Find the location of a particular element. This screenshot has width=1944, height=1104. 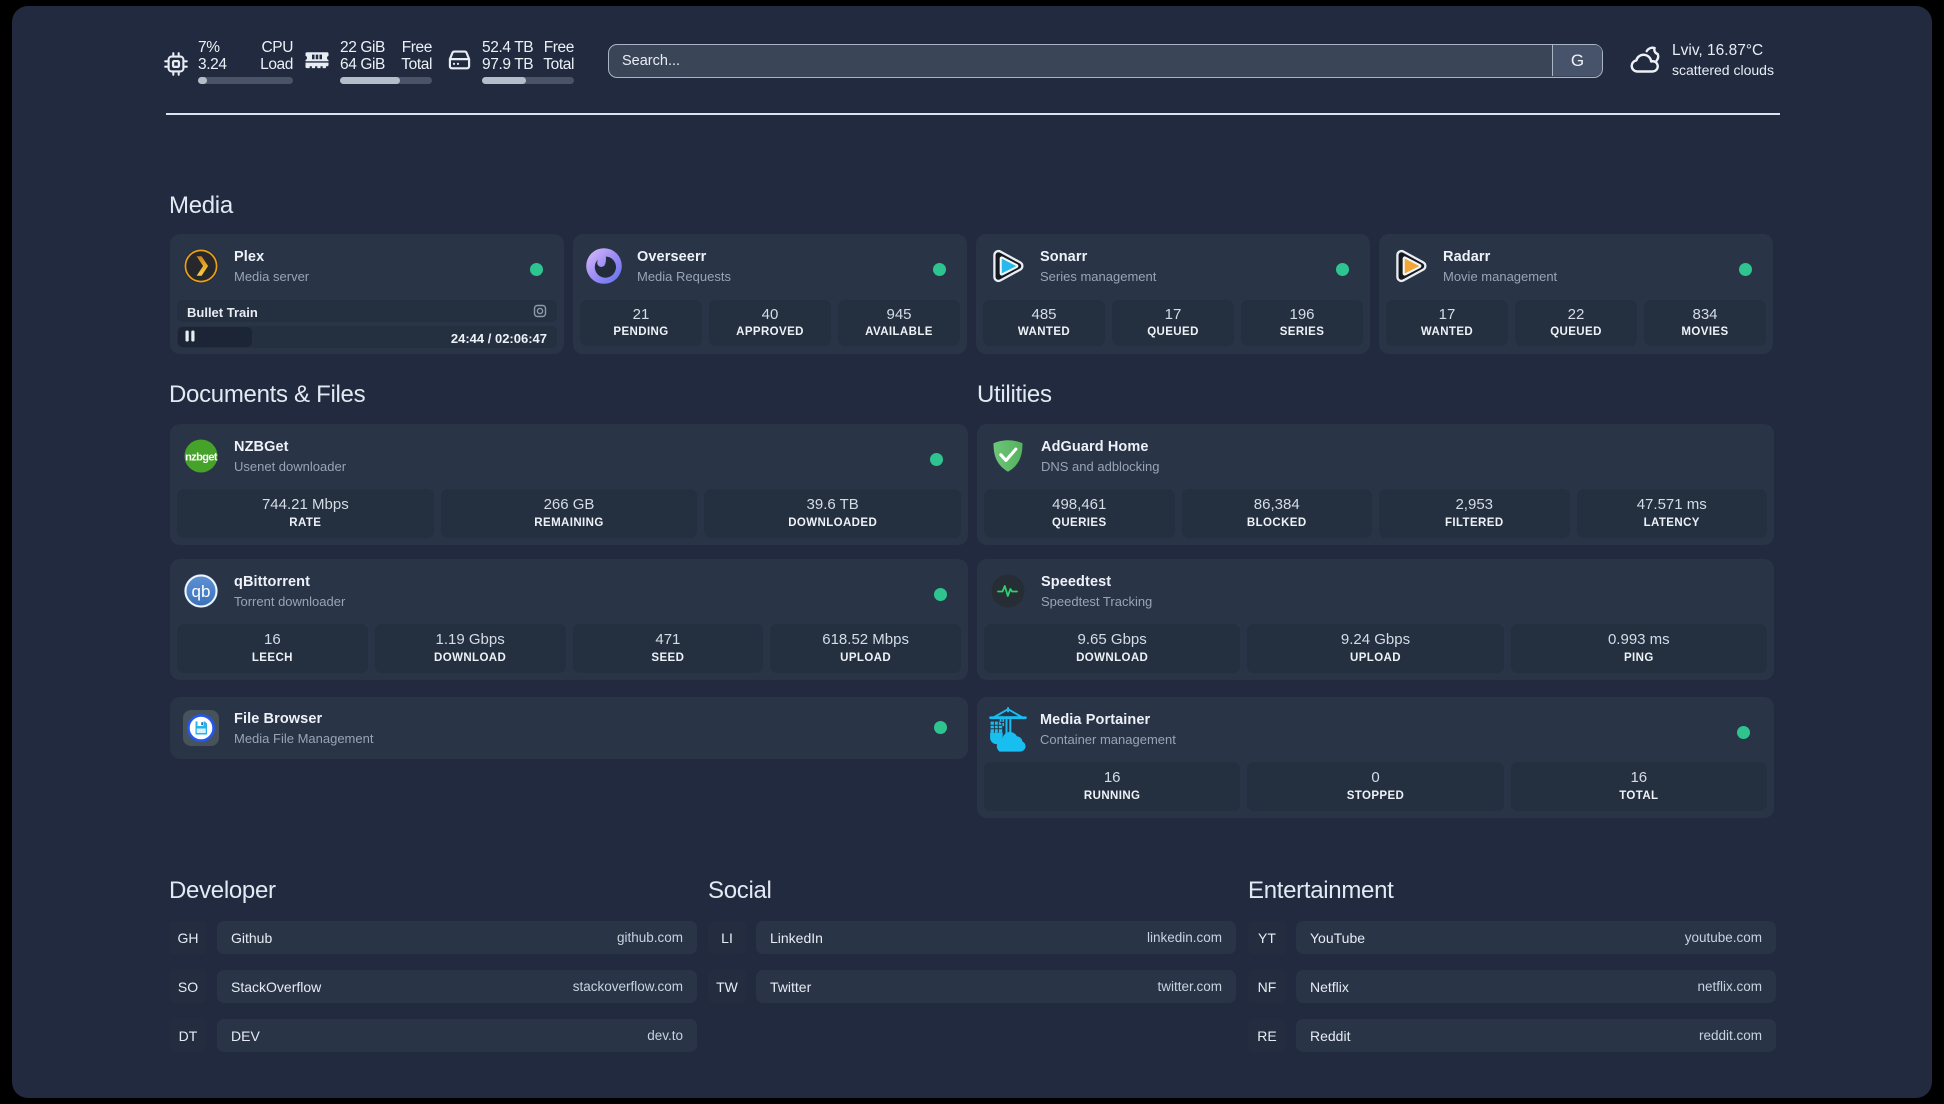

svg-text: nzbget is located at coordinates (201, 458).